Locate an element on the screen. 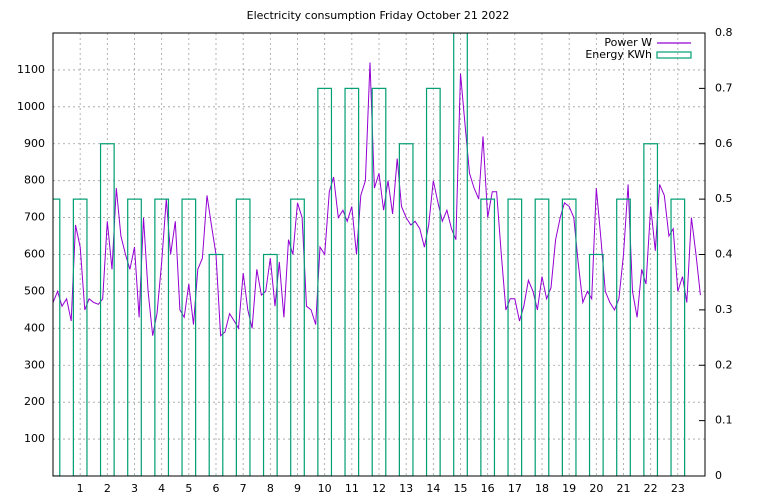 The image size is (768, 500). x-tick-label: 22 is located at coordinates (651, 488).